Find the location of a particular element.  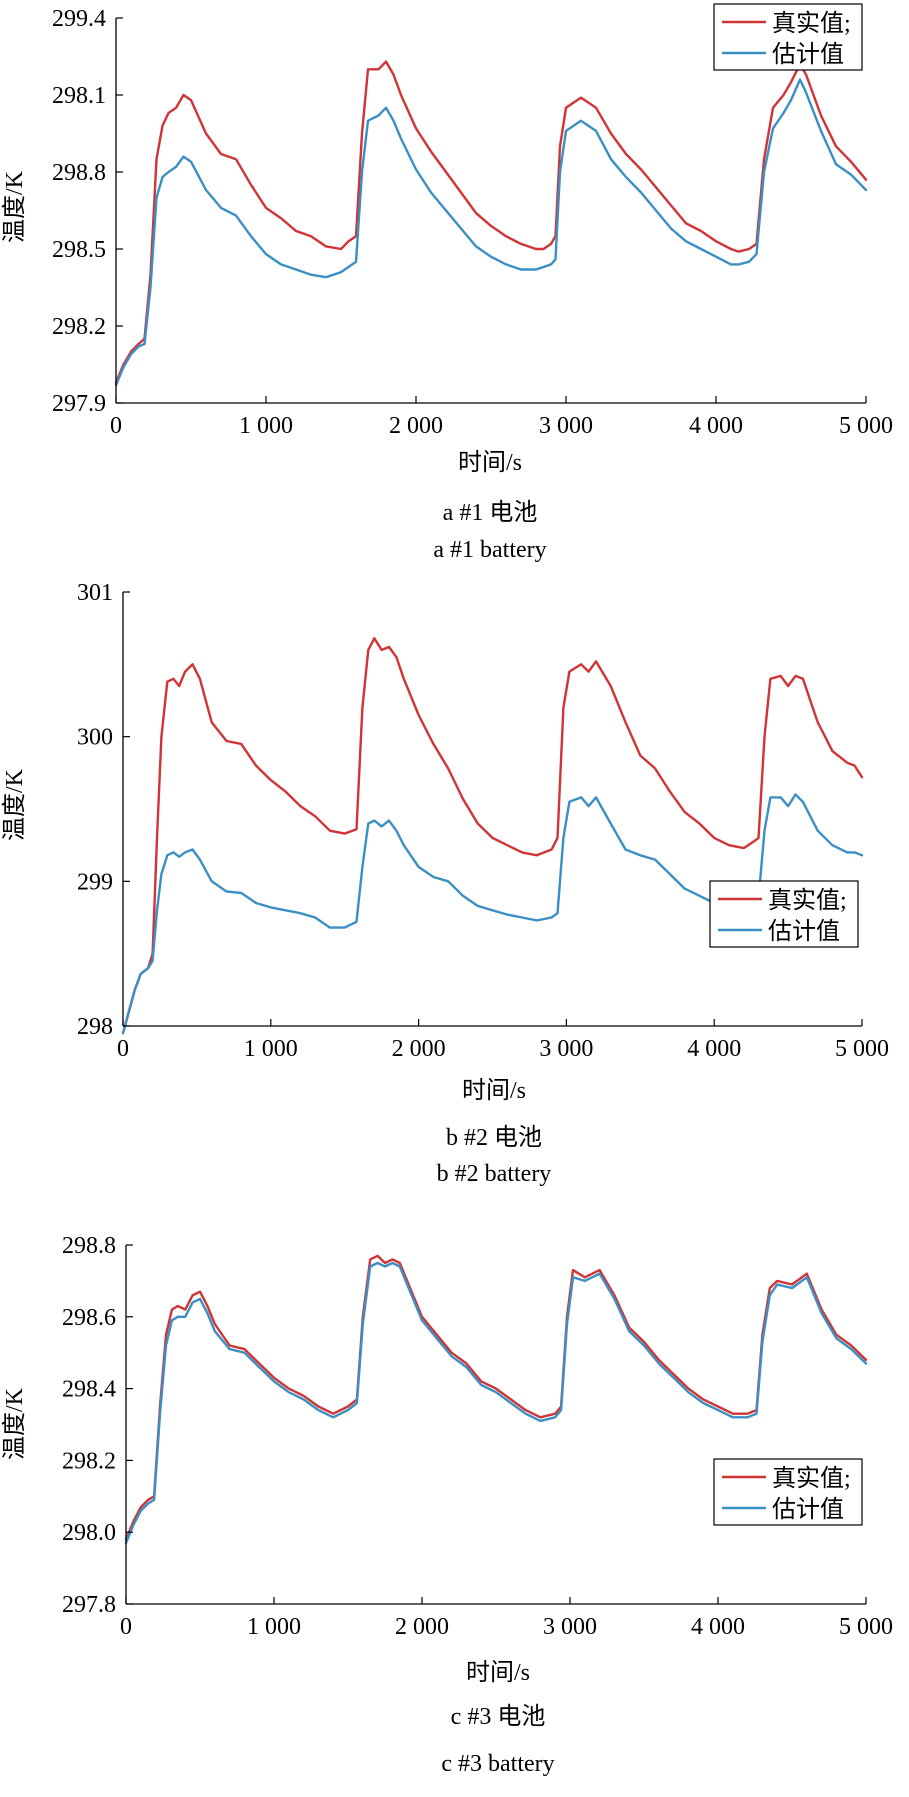

x-tick-label-b: 1 000 is located at coordinates (271, 1049).